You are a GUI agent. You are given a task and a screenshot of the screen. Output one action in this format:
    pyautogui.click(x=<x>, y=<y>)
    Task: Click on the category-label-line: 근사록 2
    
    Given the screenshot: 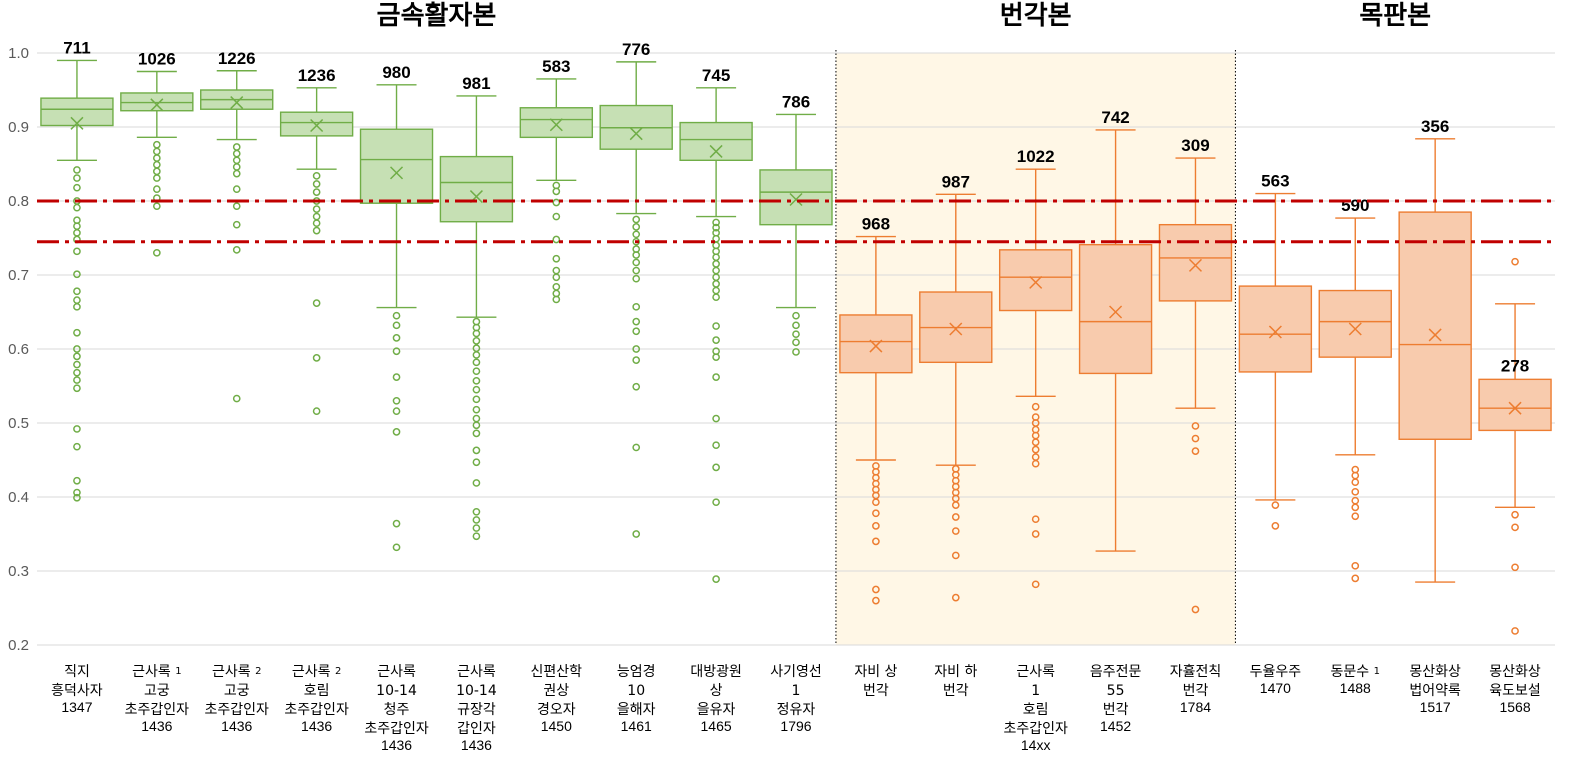 What is the action you would take?
    pyautogui.click(x=236, y=672)
    